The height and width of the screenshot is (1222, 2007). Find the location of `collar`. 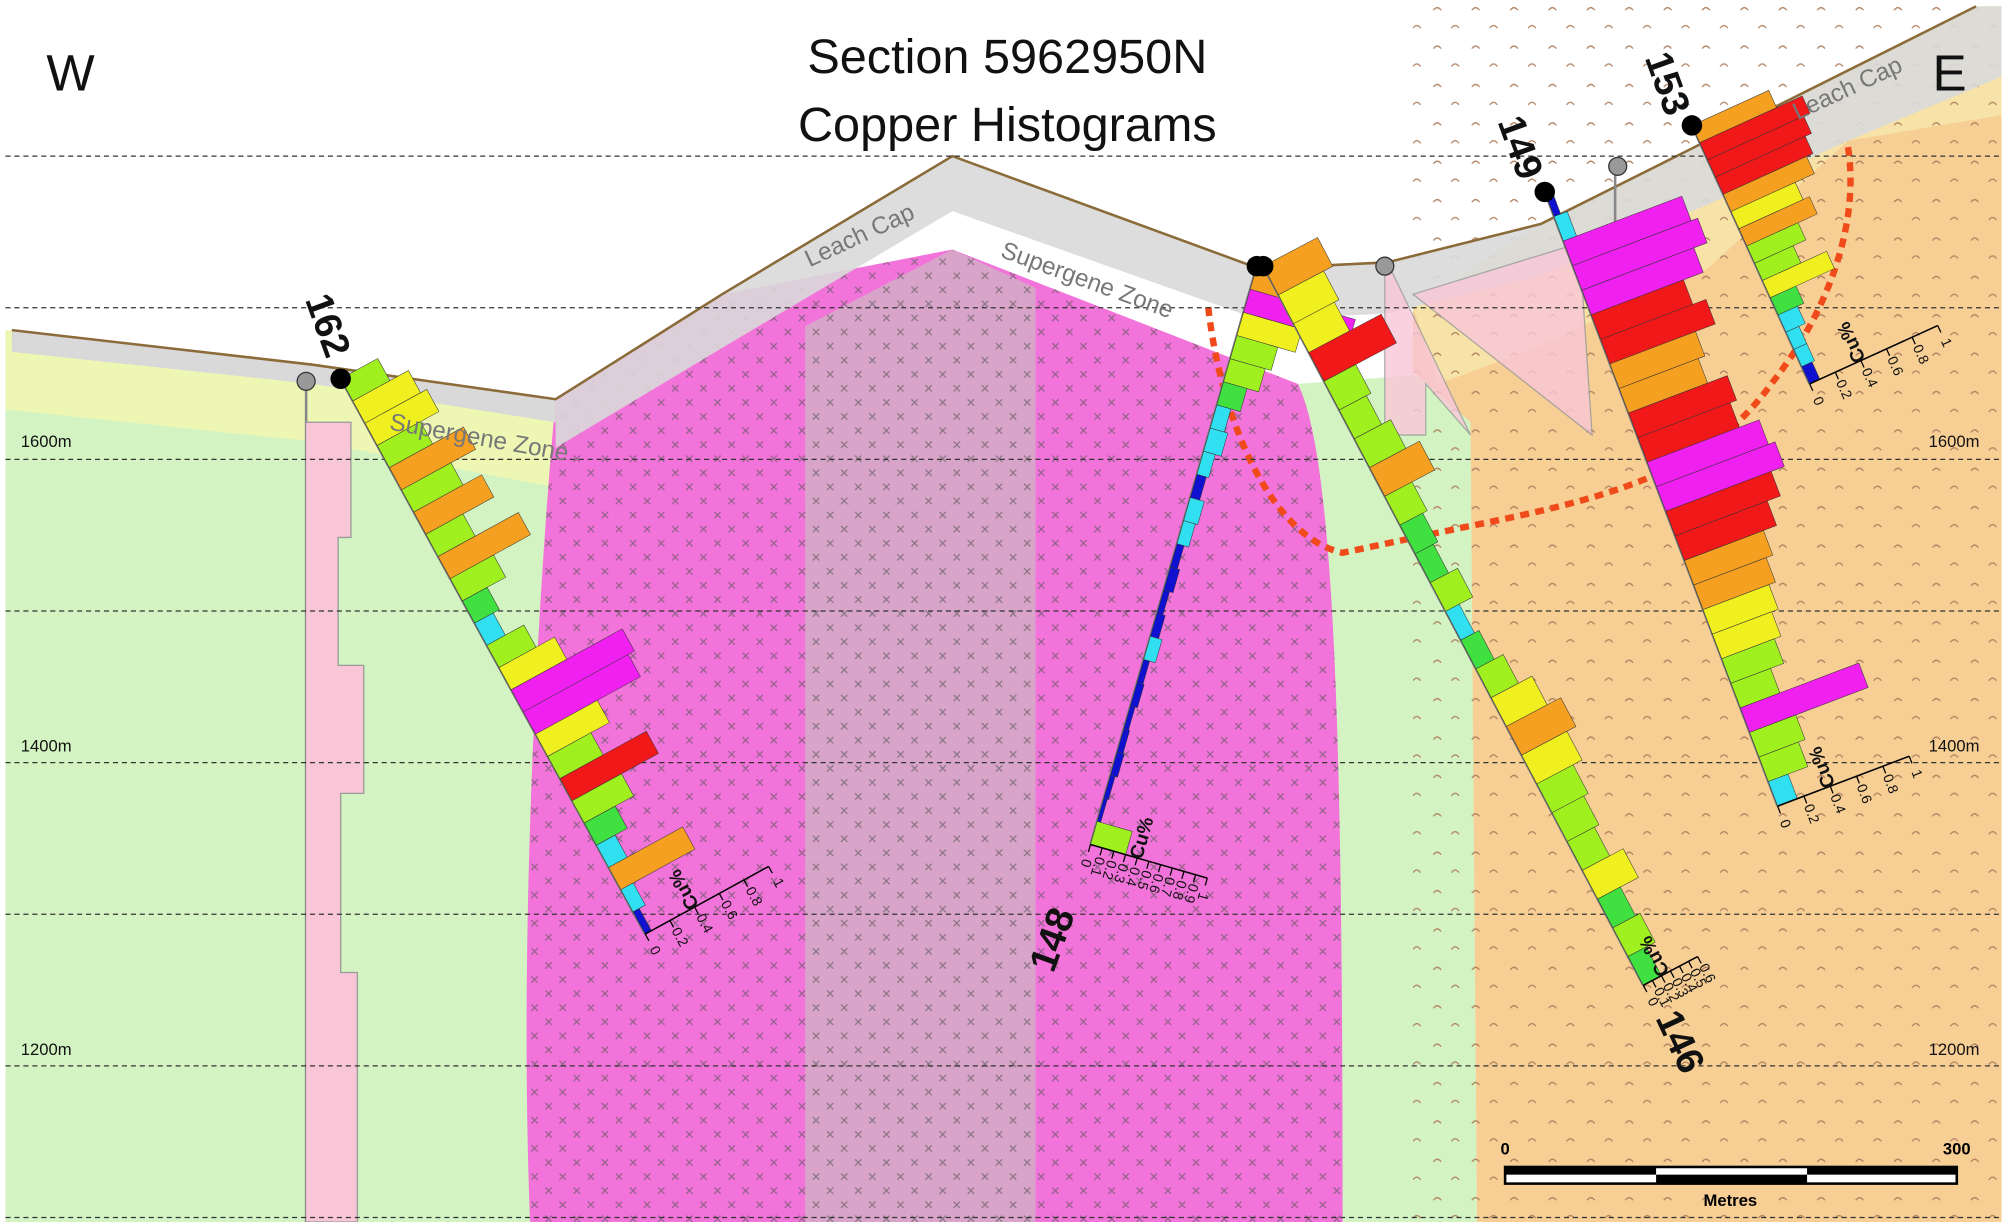

collar is located at coordinates (340, 378).